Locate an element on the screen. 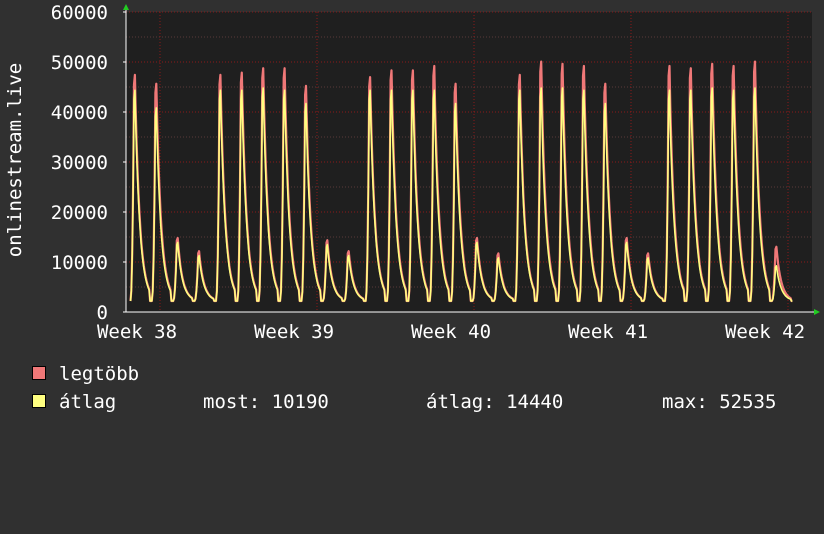 The width and height of the screenshot is (824, 534). x-tick-label: Week 39 is located at coordinates (294, 332).